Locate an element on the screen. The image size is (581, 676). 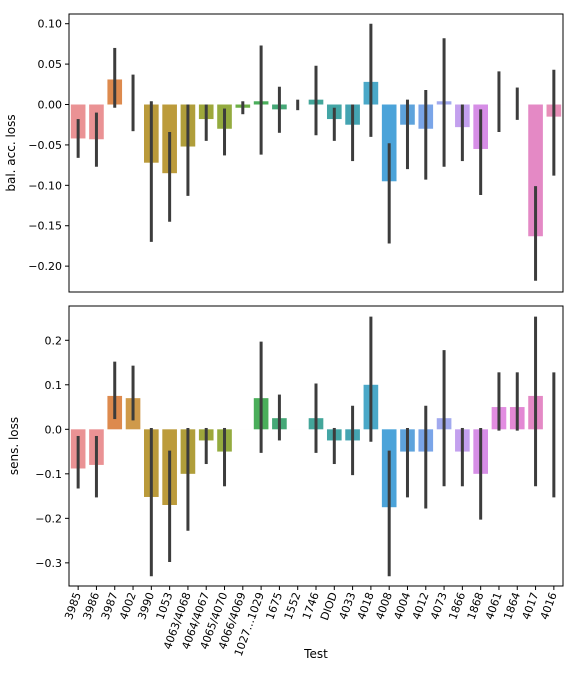
x-axis-label: Test is located at coordinates (315, 654).